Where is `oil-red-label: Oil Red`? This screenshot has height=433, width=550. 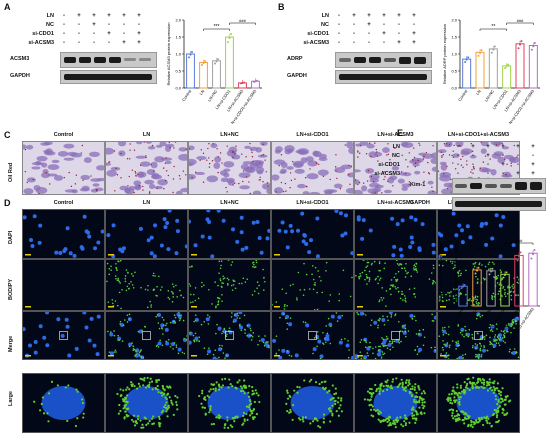 oil-red-label: Oil Red is located at coordinates (11, 172).